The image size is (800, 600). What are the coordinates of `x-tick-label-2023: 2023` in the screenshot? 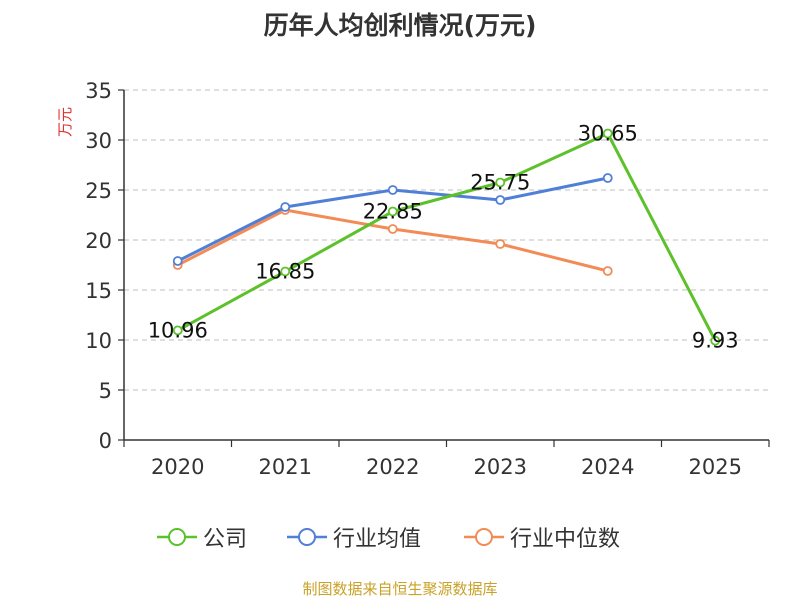 It's located at (500, 467).